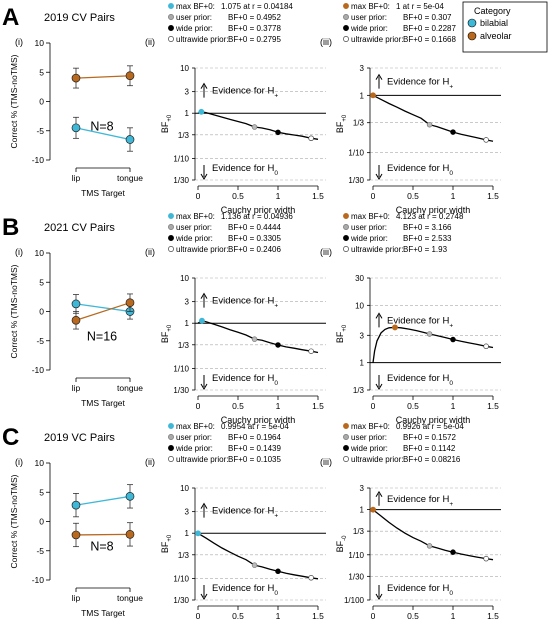  I want to click on legend-value-ultra: BF+0 = 1.93, so click(425, 249).